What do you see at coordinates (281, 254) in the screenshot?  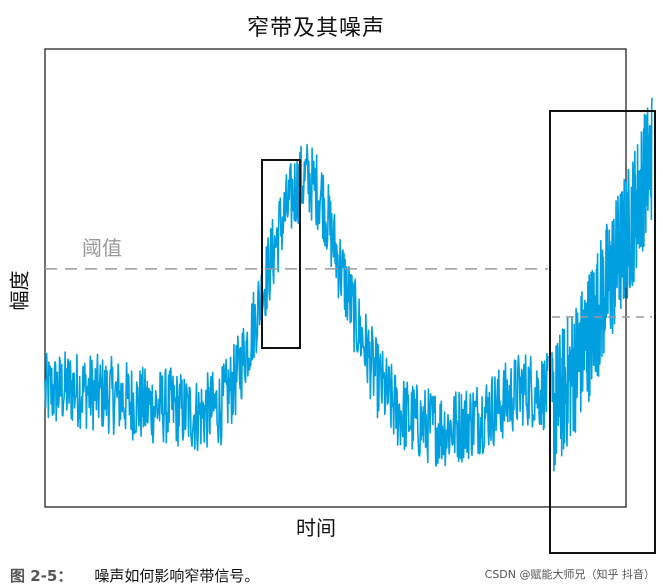 I see `highlight-box-rising-edge` at bounding box center [281, 254].